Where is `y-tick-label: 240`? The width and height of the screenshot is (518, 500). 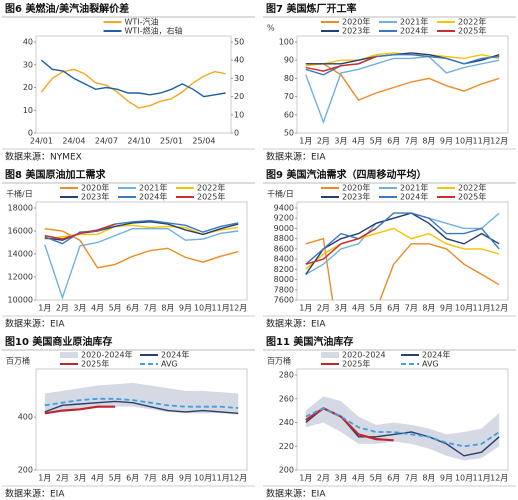
y-tick-label: 240 is located at coordinates (286, 422).